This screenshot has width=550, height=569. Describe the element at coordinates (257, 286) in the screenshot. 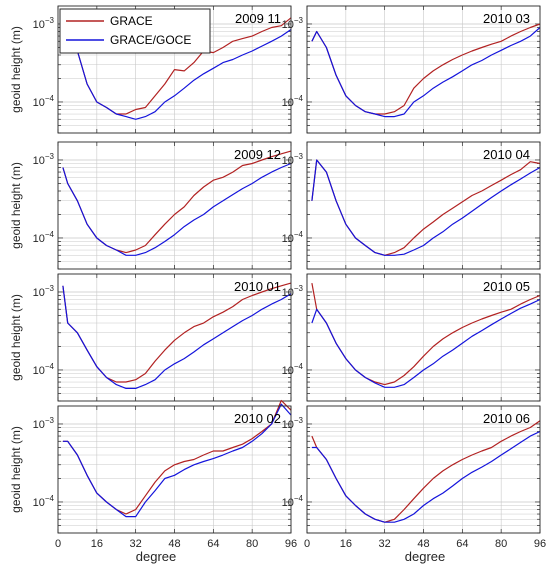

I see `panel-title: 2010 01` at that location.